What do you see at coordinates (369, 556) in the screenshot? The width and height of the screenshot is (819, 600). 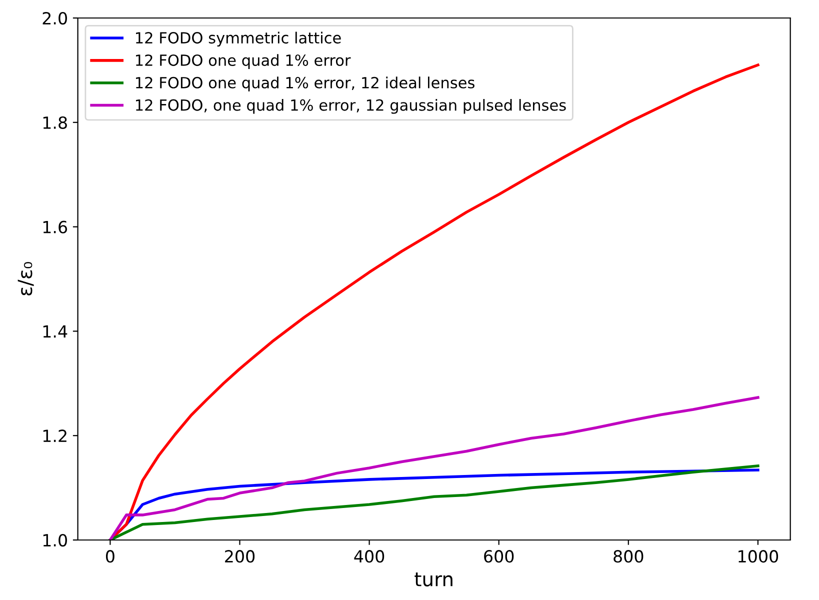 I see `x-tick-label: 400` at bounding box center [369, 556].